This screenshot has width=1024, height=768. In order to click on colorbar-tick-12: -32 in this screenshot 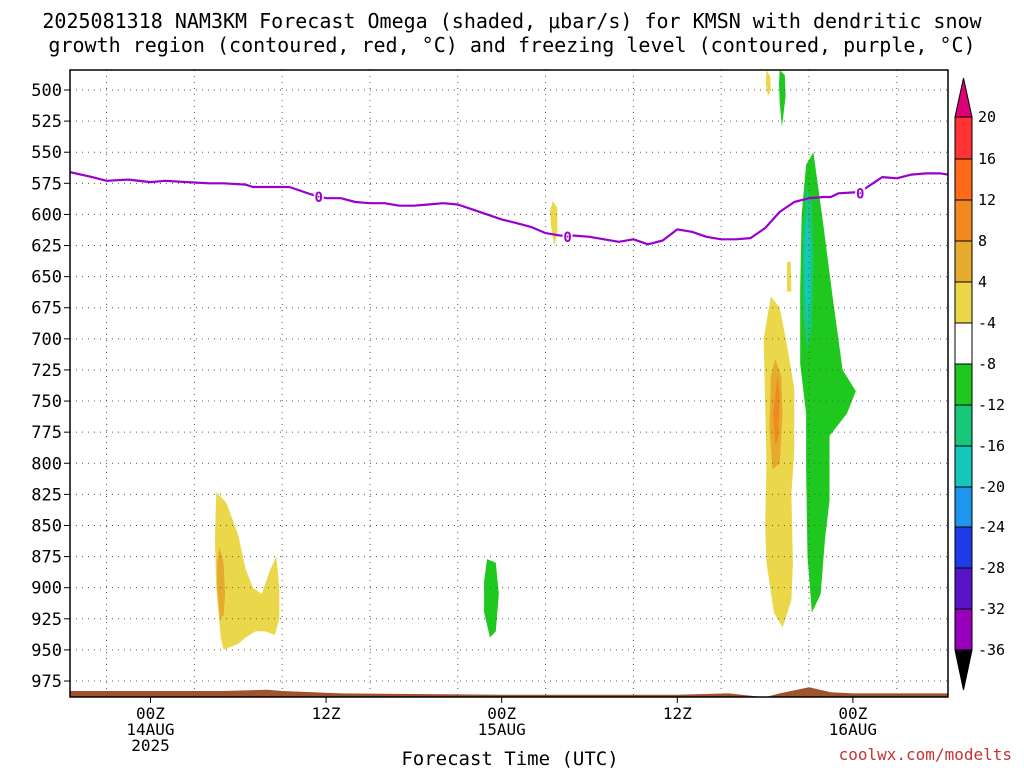, I will do `click(991, 609)`.